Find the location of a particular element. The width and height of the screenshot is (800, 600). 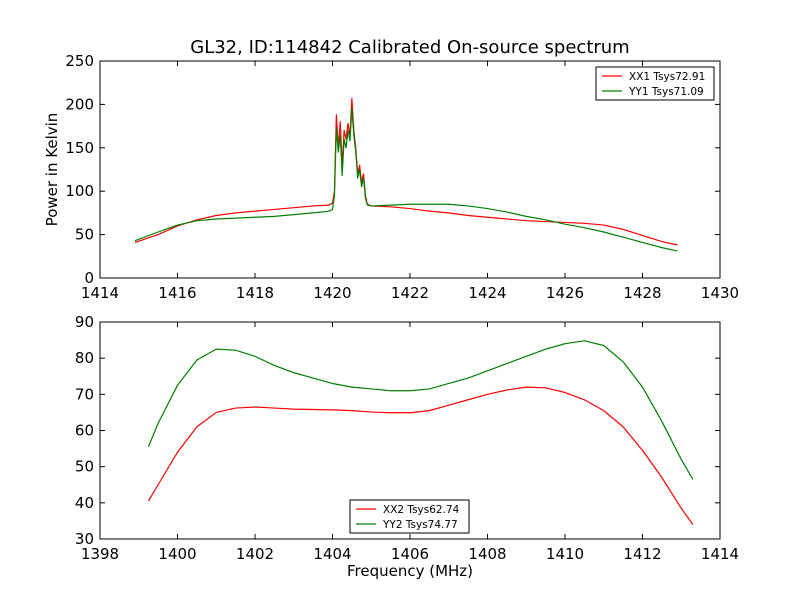

x-tick-label: 1428 is located at coordinates (642, 293).